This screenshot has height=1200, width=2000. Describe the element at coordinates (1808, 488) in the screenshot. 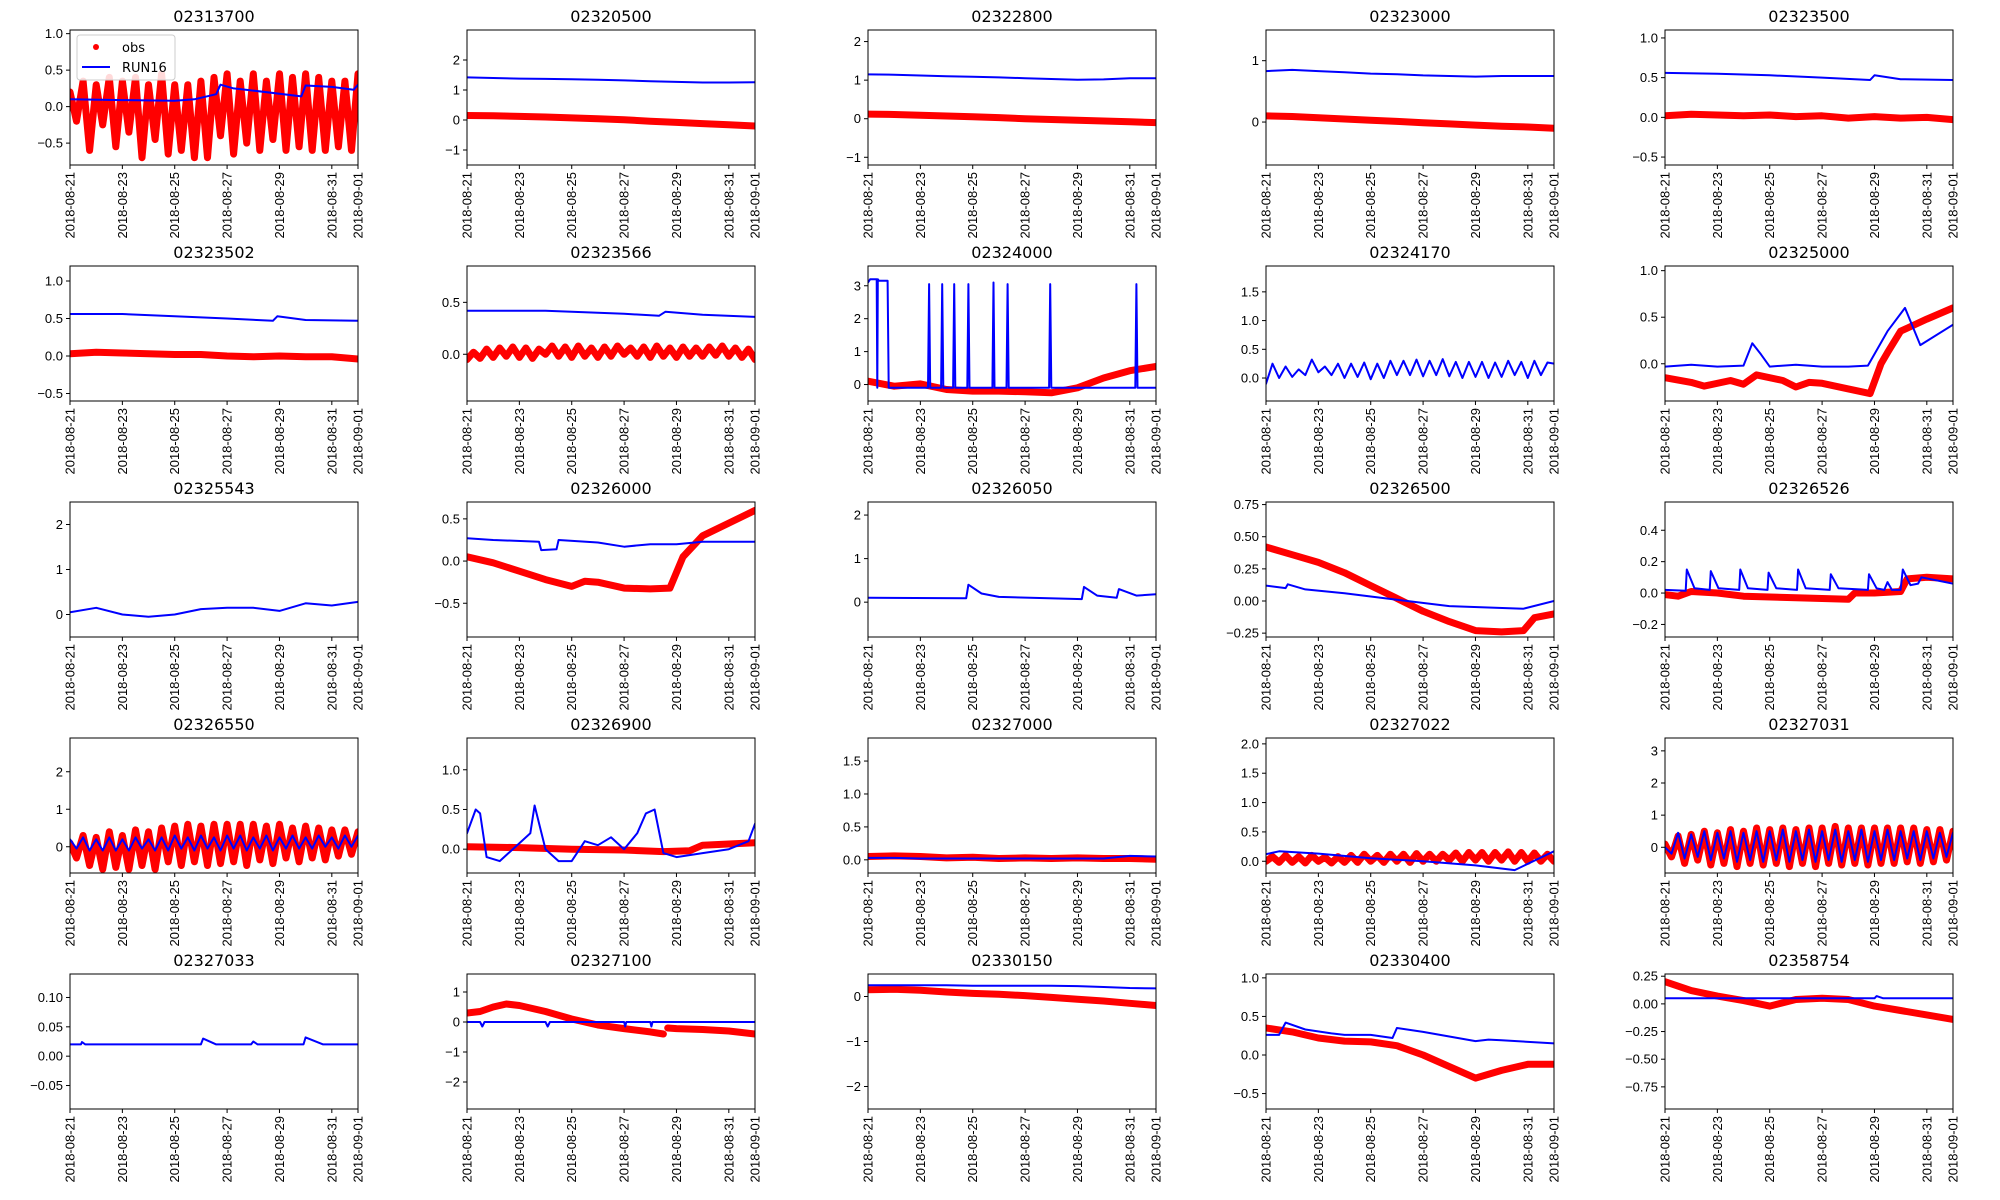

I see `subplot-title: 02326526` at that location.